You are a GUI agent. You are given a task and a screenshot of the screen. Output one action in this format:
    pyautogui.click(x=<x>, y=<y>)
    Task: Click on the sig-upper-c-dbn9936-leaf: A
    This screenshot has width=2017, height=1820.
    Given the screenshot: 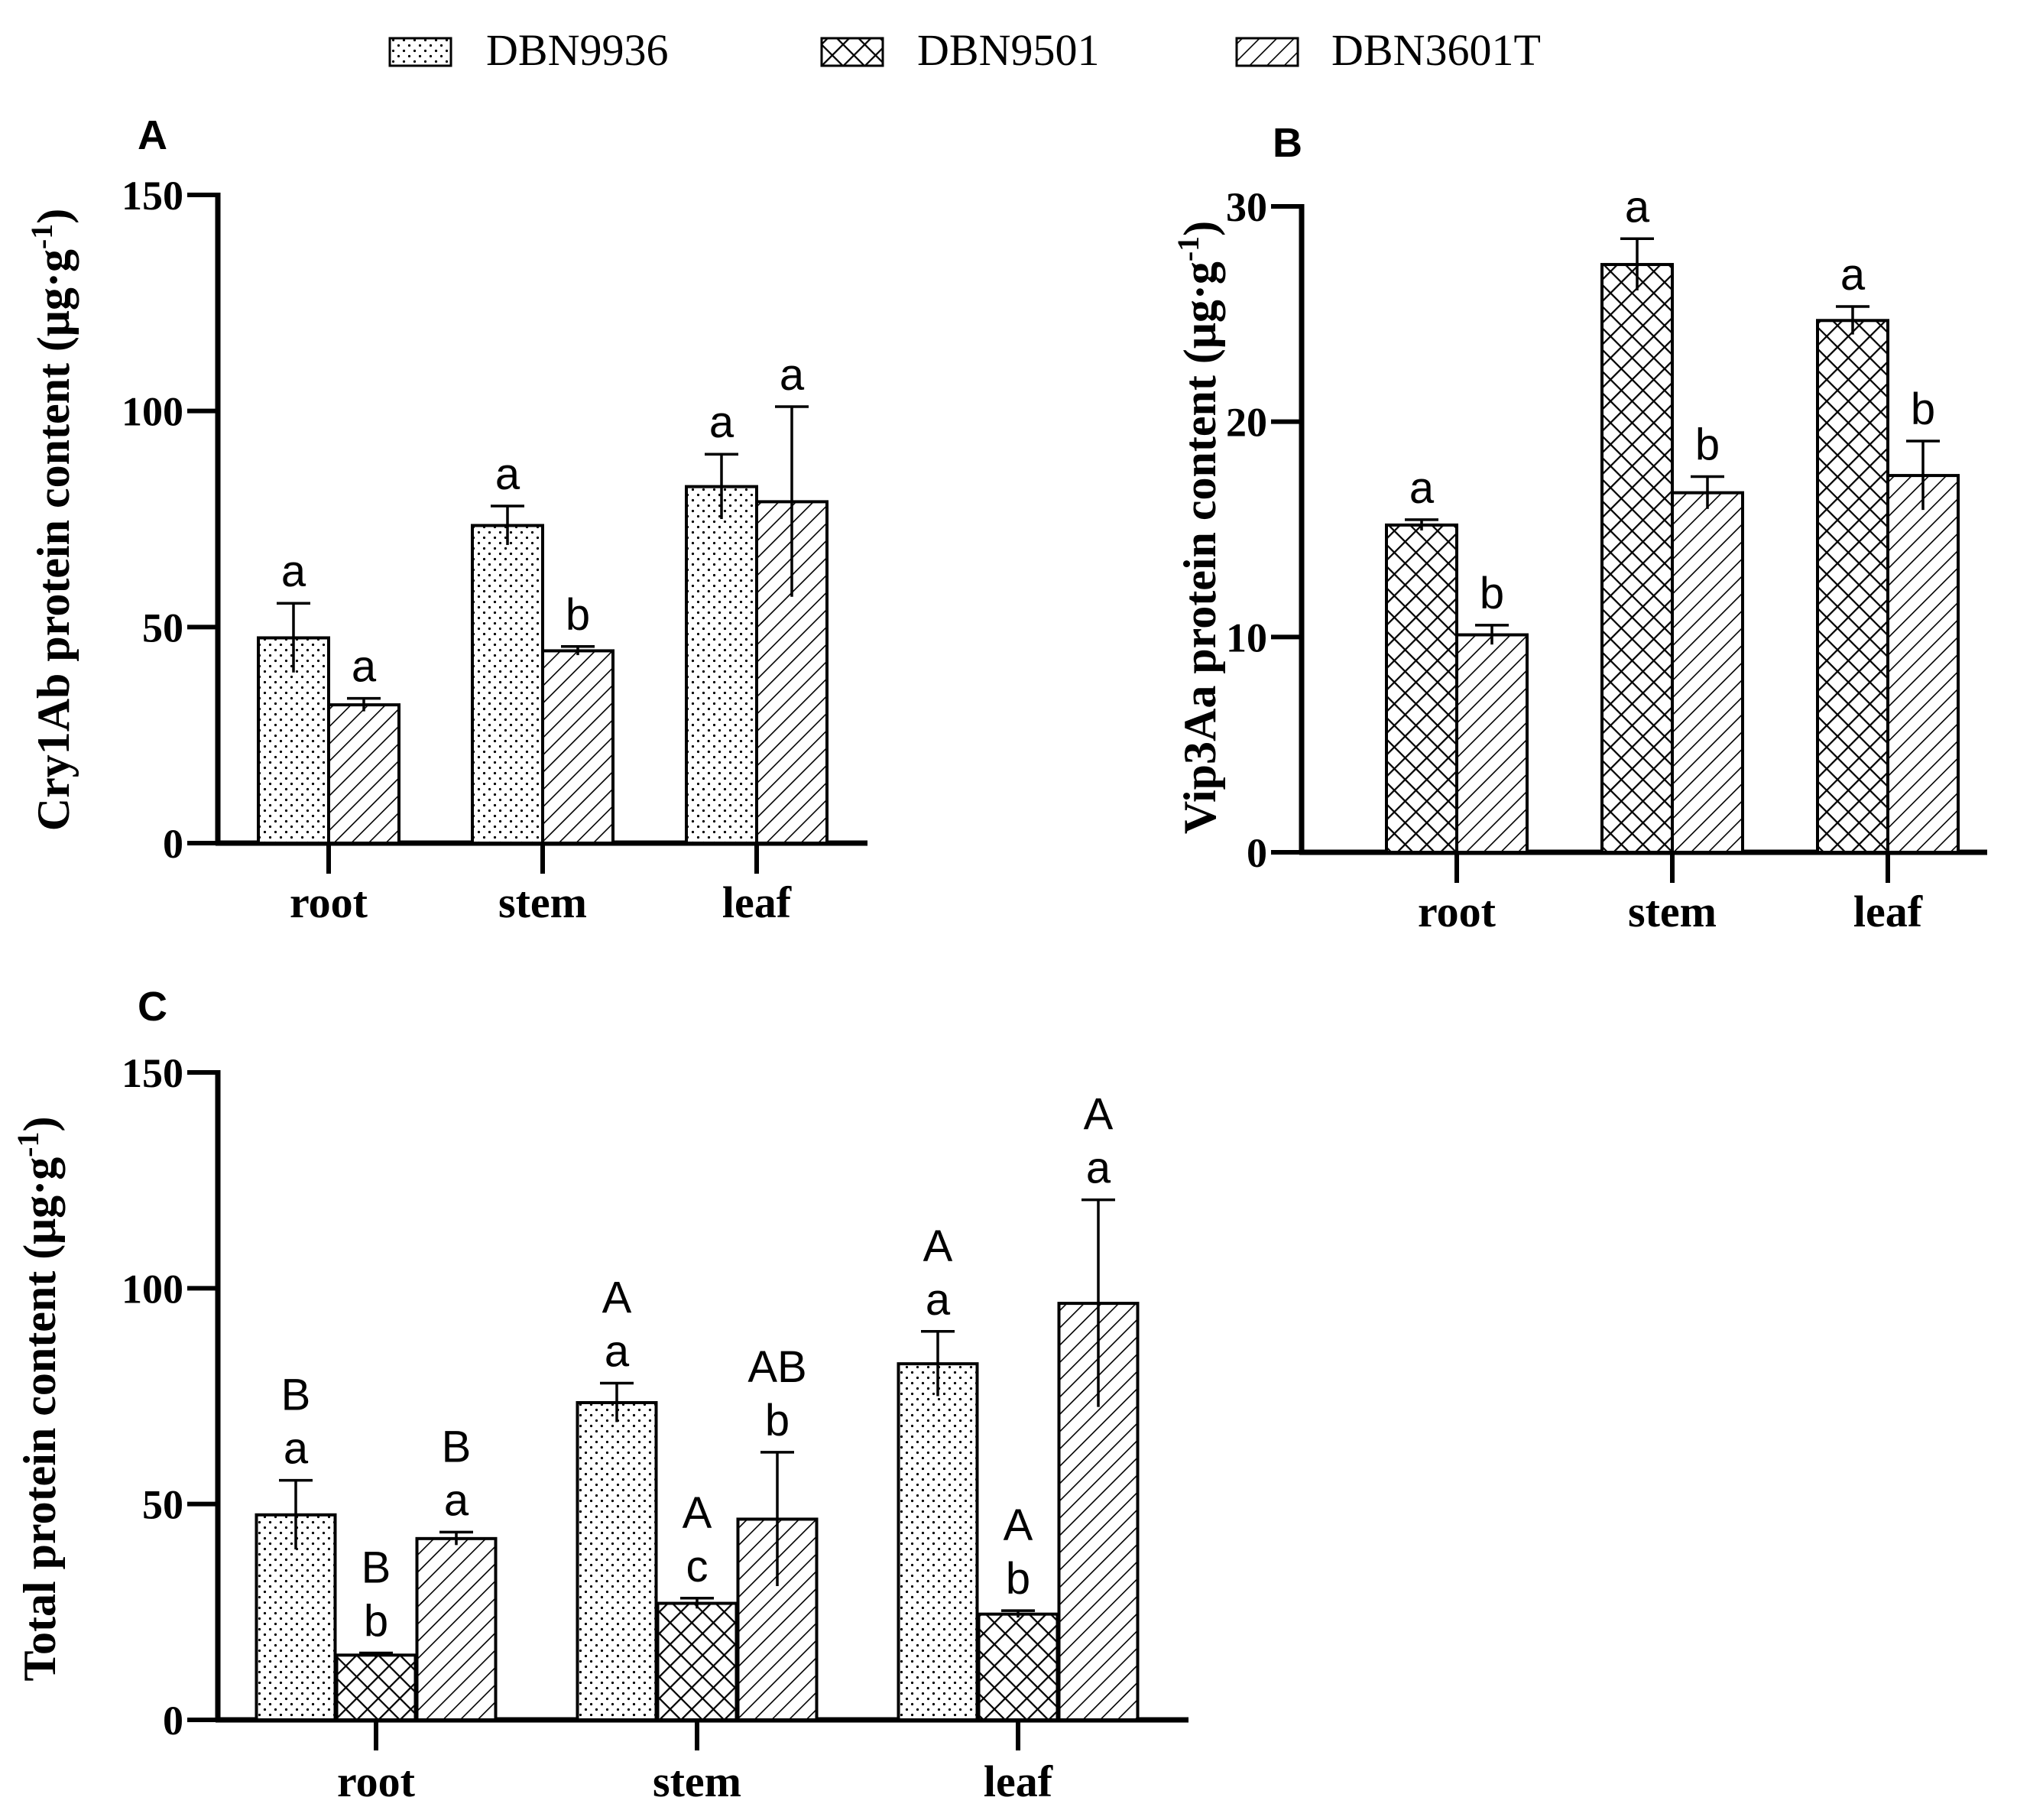 What is the action you would take?
    pyautogui.click(x=938, y=1246)
    